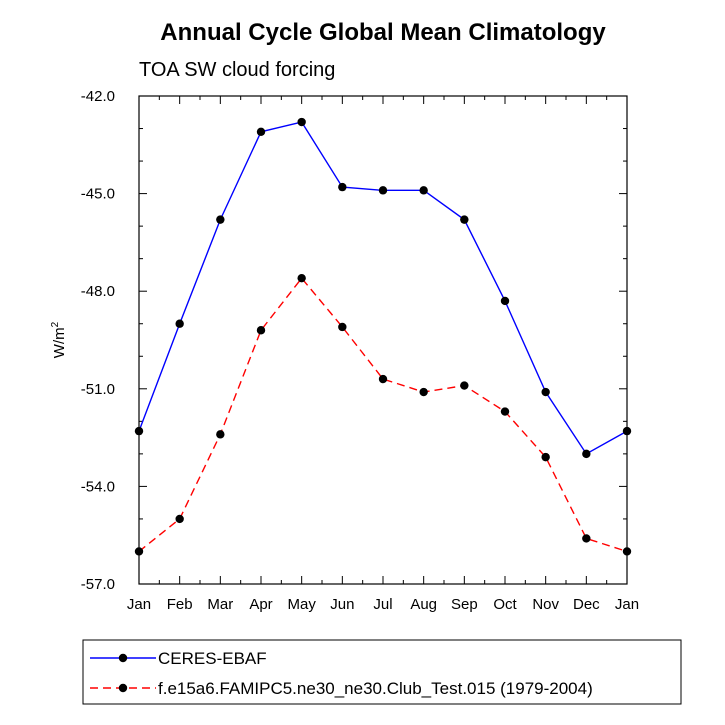  Describe the element at coordinates (545, 604) in the screenshot. I see `x-tick-label: Nov` at that location.